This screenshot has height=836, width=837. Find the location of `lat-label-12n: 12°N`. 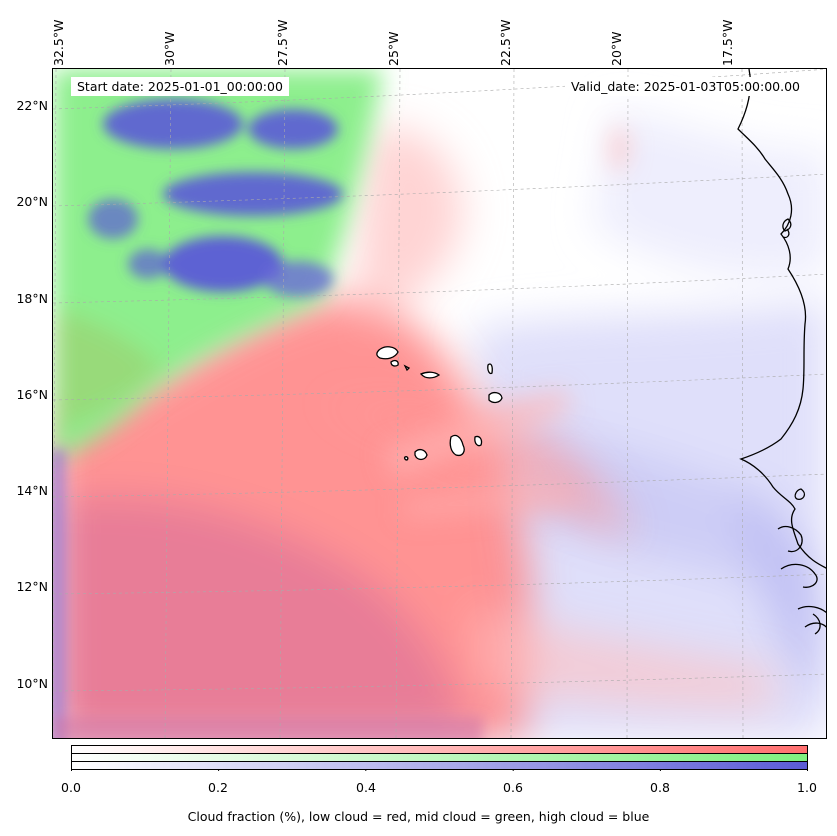

lat-label-12n: 12°N is located at coordinates (32, 586).